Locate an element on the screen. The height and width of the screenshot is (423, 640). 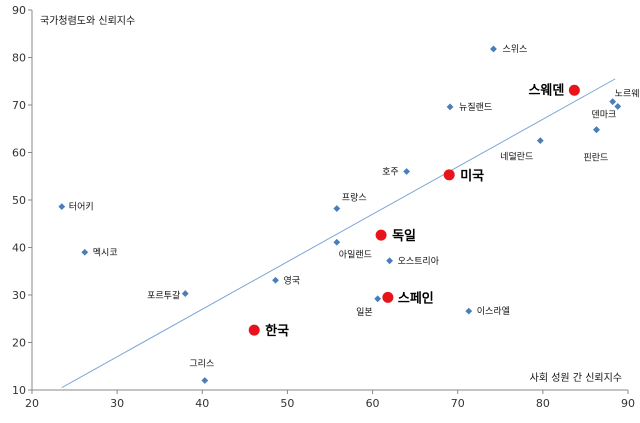
y-tick-label: 40 is located at coordinates (19, 248).